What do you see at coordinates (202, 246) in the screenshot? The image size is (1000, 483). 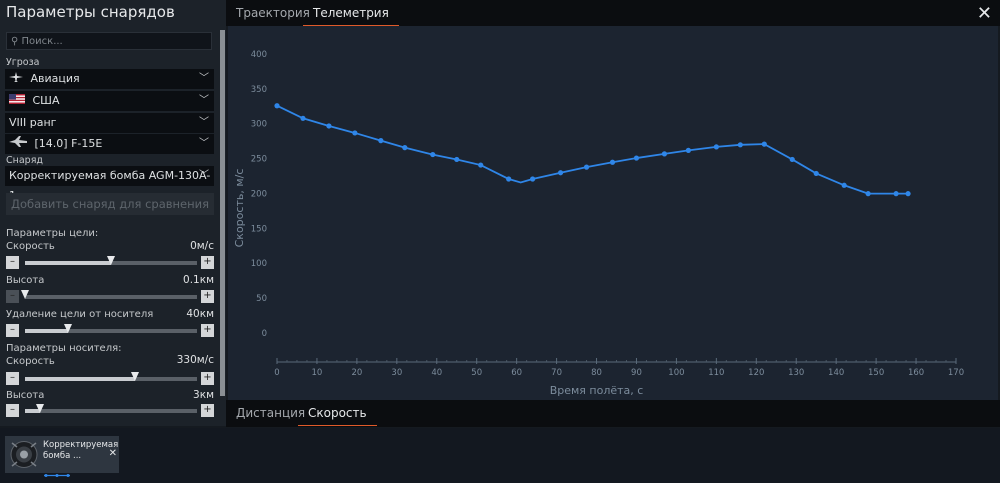 I see `target-speed-value: 0м/с` at bounding box center [202, 246].